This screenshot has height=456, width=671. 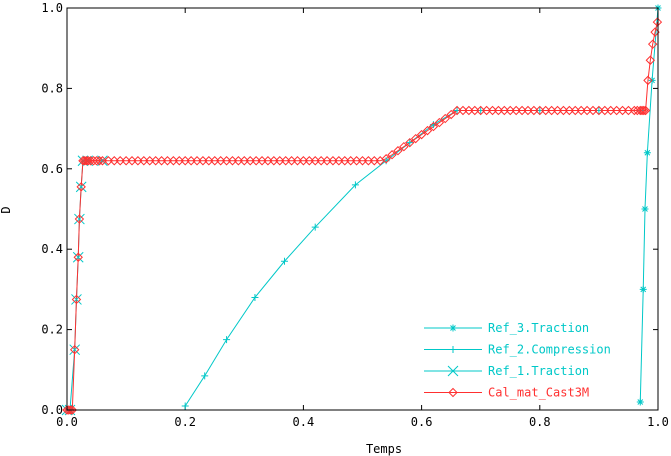 I want to click on x-tick-label: 1.0, so click(x=658, y=422).